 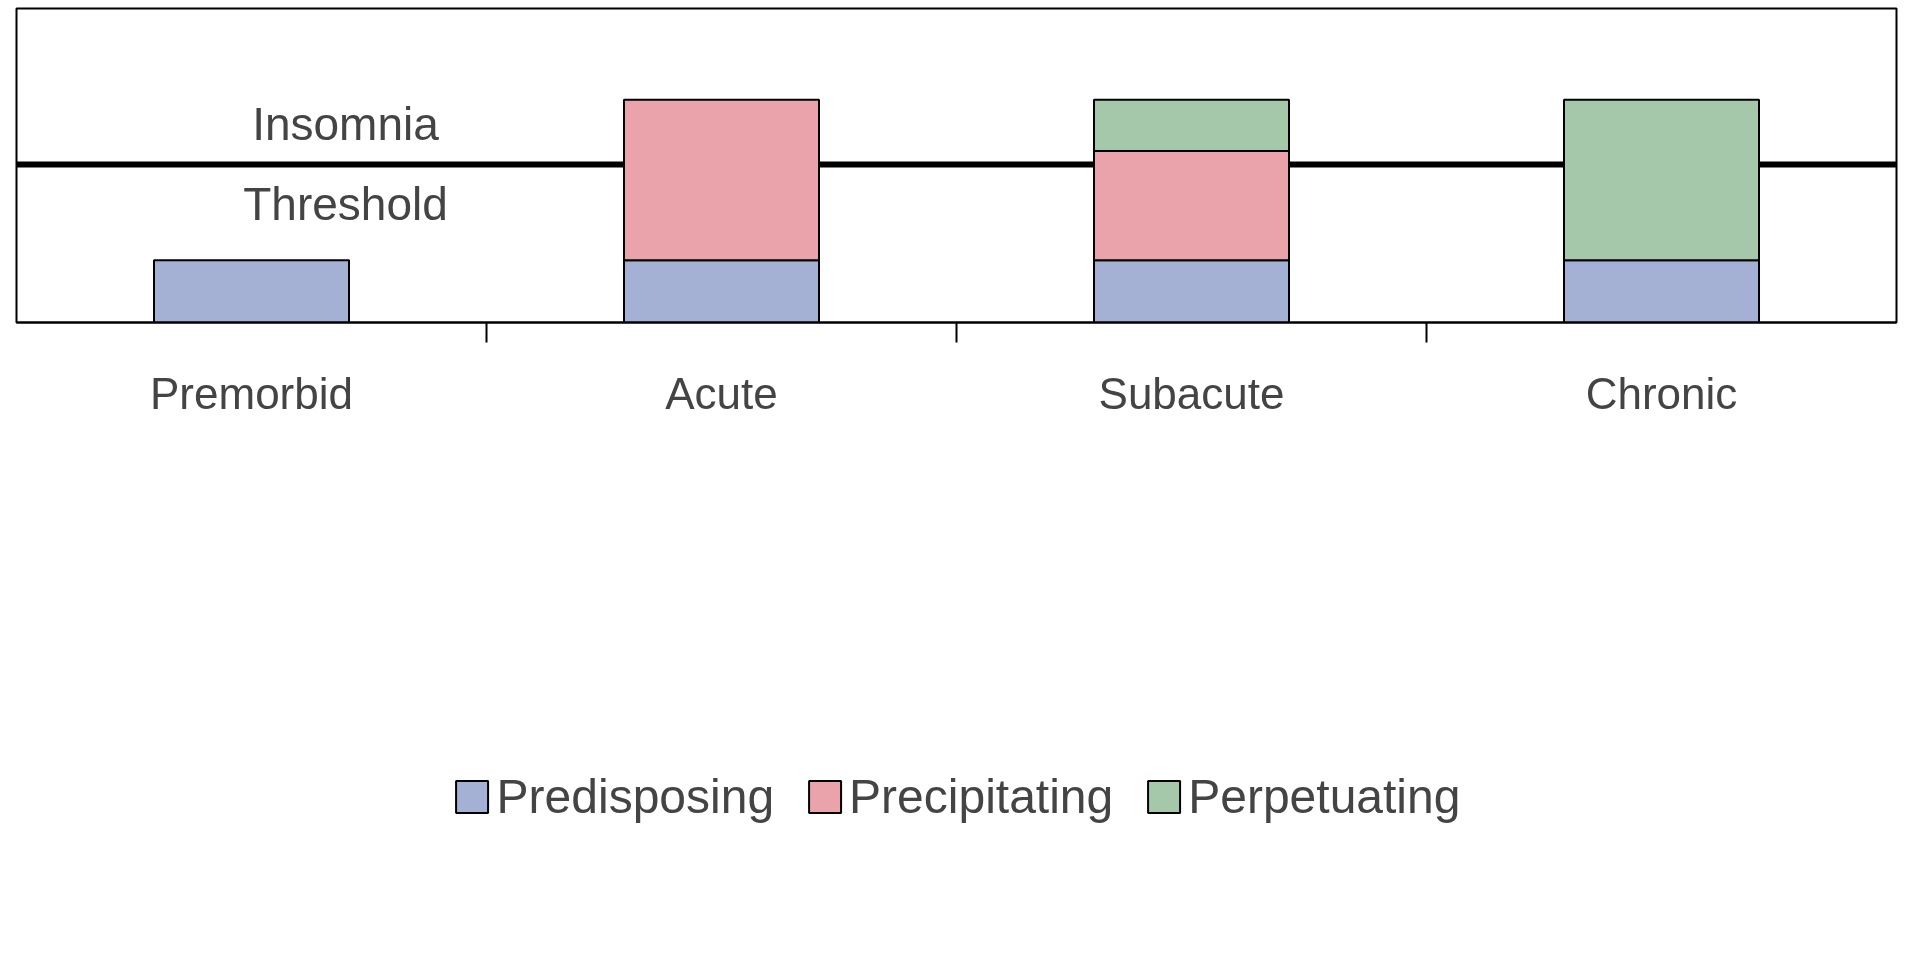 I want to click on legend-label: Precipitating, so click(x=981, y=796).